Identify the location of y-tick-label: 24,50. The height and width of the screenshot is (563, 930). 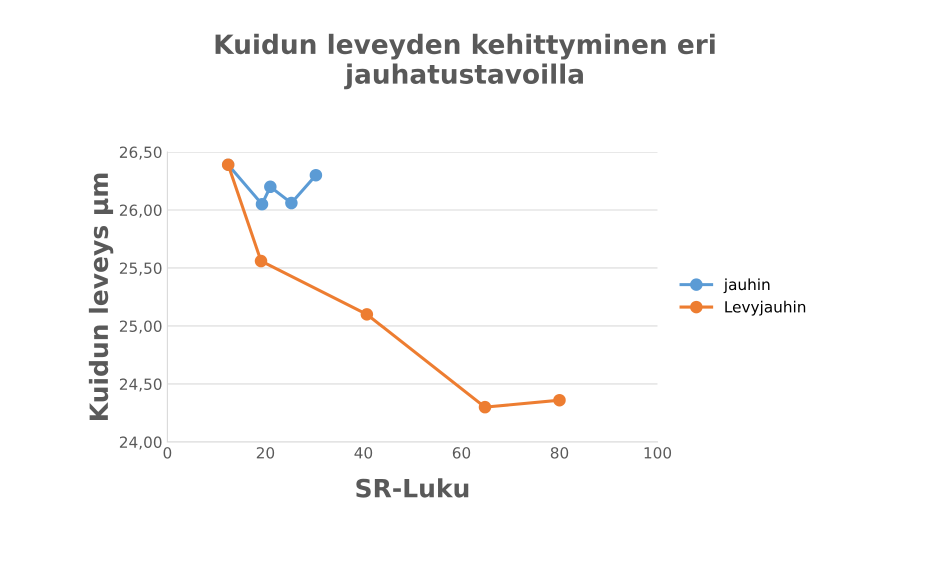
(141, 385).